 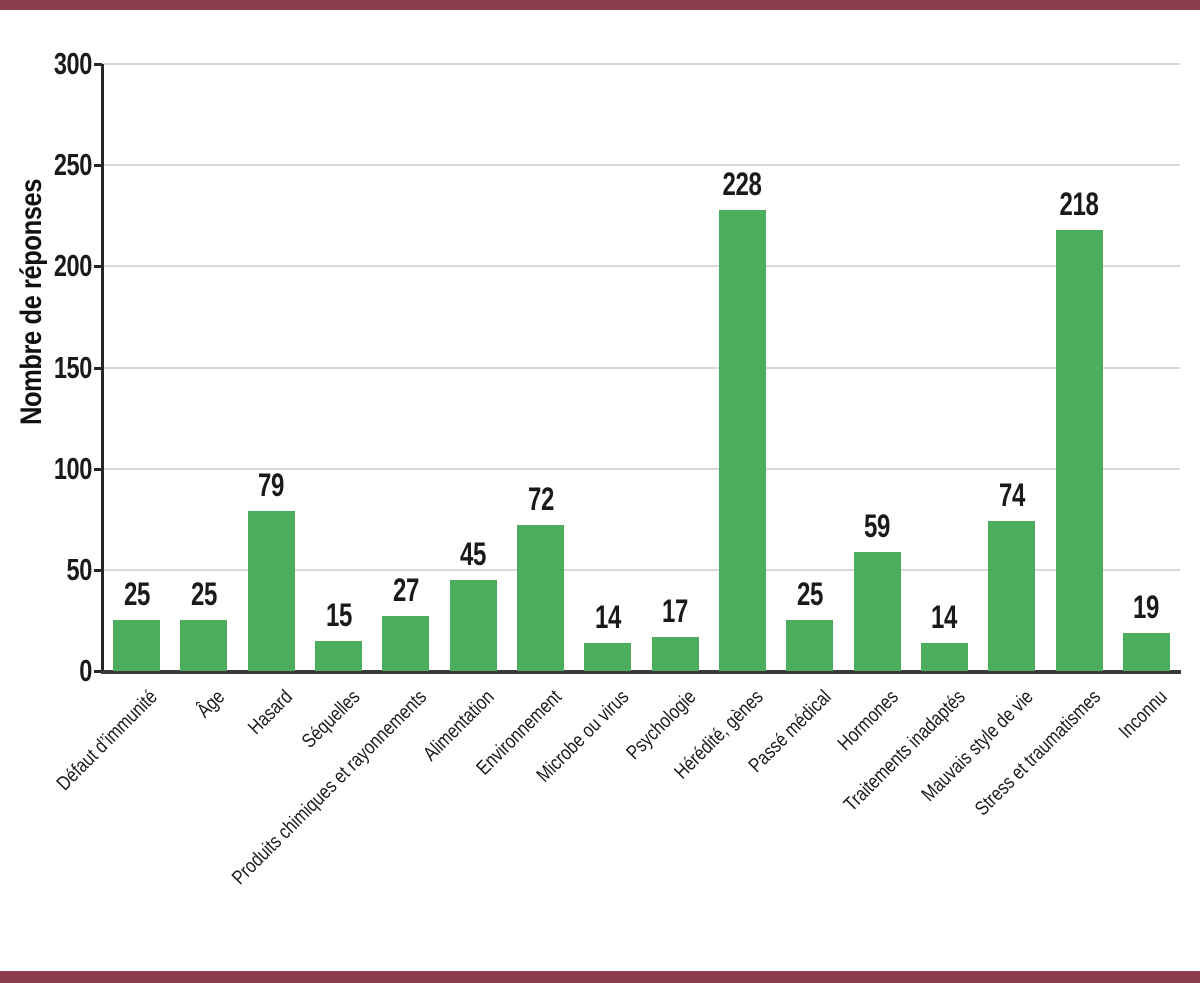 I want to click on bar-value-label-13: 74, so click(x=1011, y=495).